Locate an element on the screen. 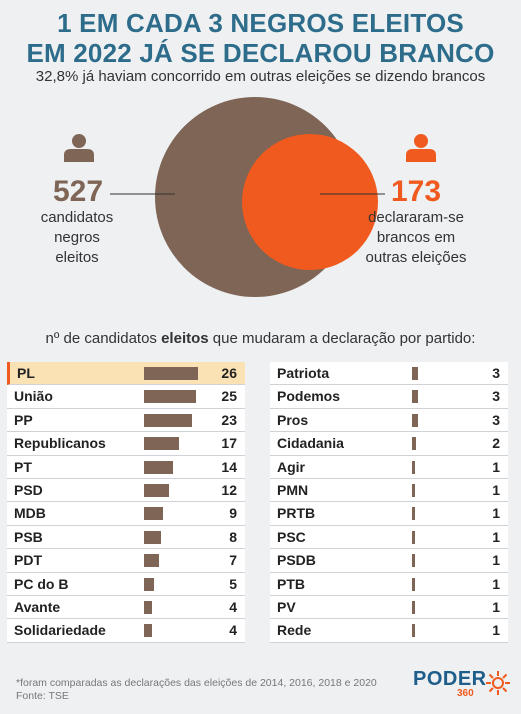 Image resolution: width=521 pixels, height=714 pixels. party-row: Cidadania 2 is located at coordinates (389, 444).